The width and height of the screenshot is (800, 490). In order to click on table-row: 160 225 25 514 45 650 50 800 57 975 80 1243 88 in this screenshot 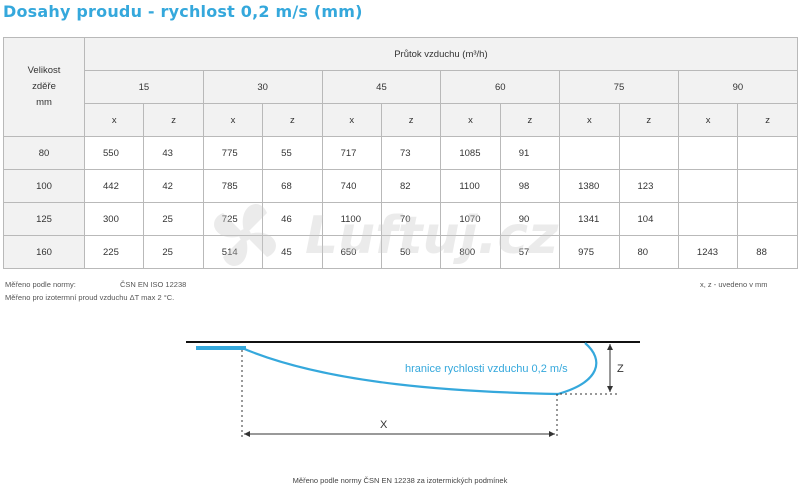, I will do `click(400, 252)`.